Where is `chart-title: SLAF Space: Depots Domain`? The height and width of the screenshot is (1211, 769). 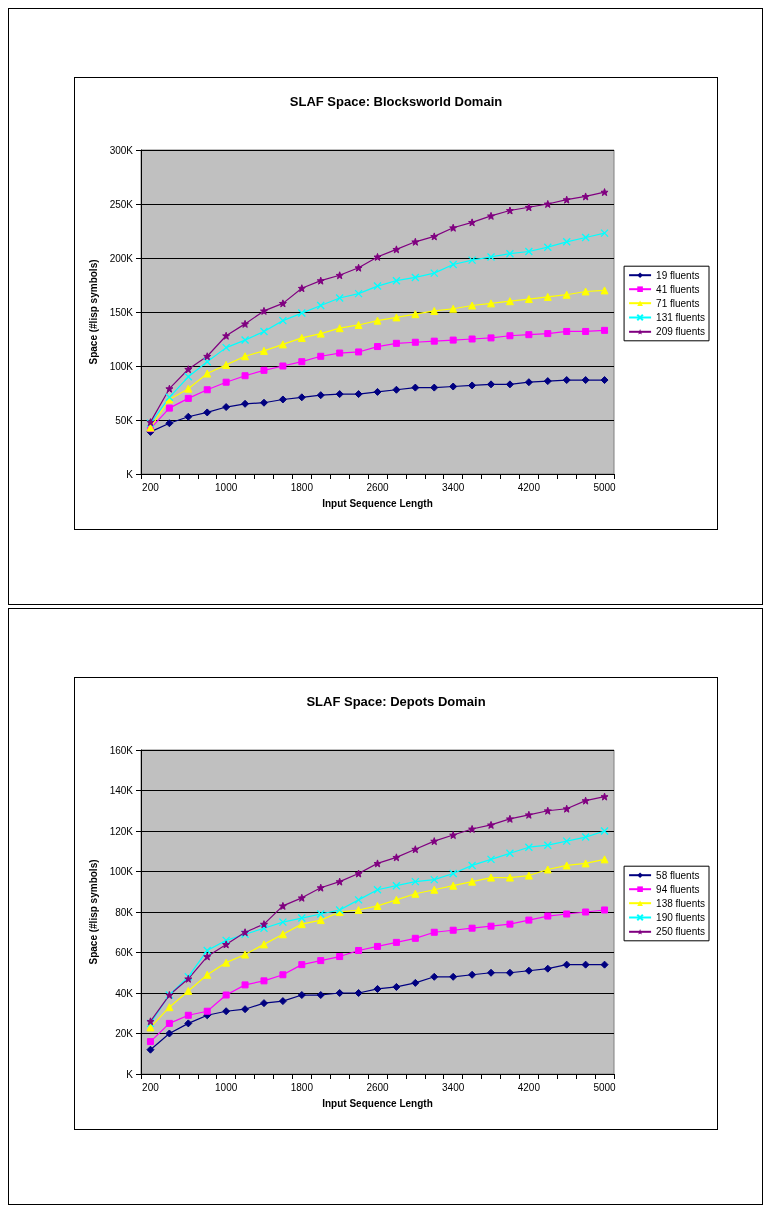
chart-title: SLAF Space: Depots Domain is located at coordinates (396, 701).